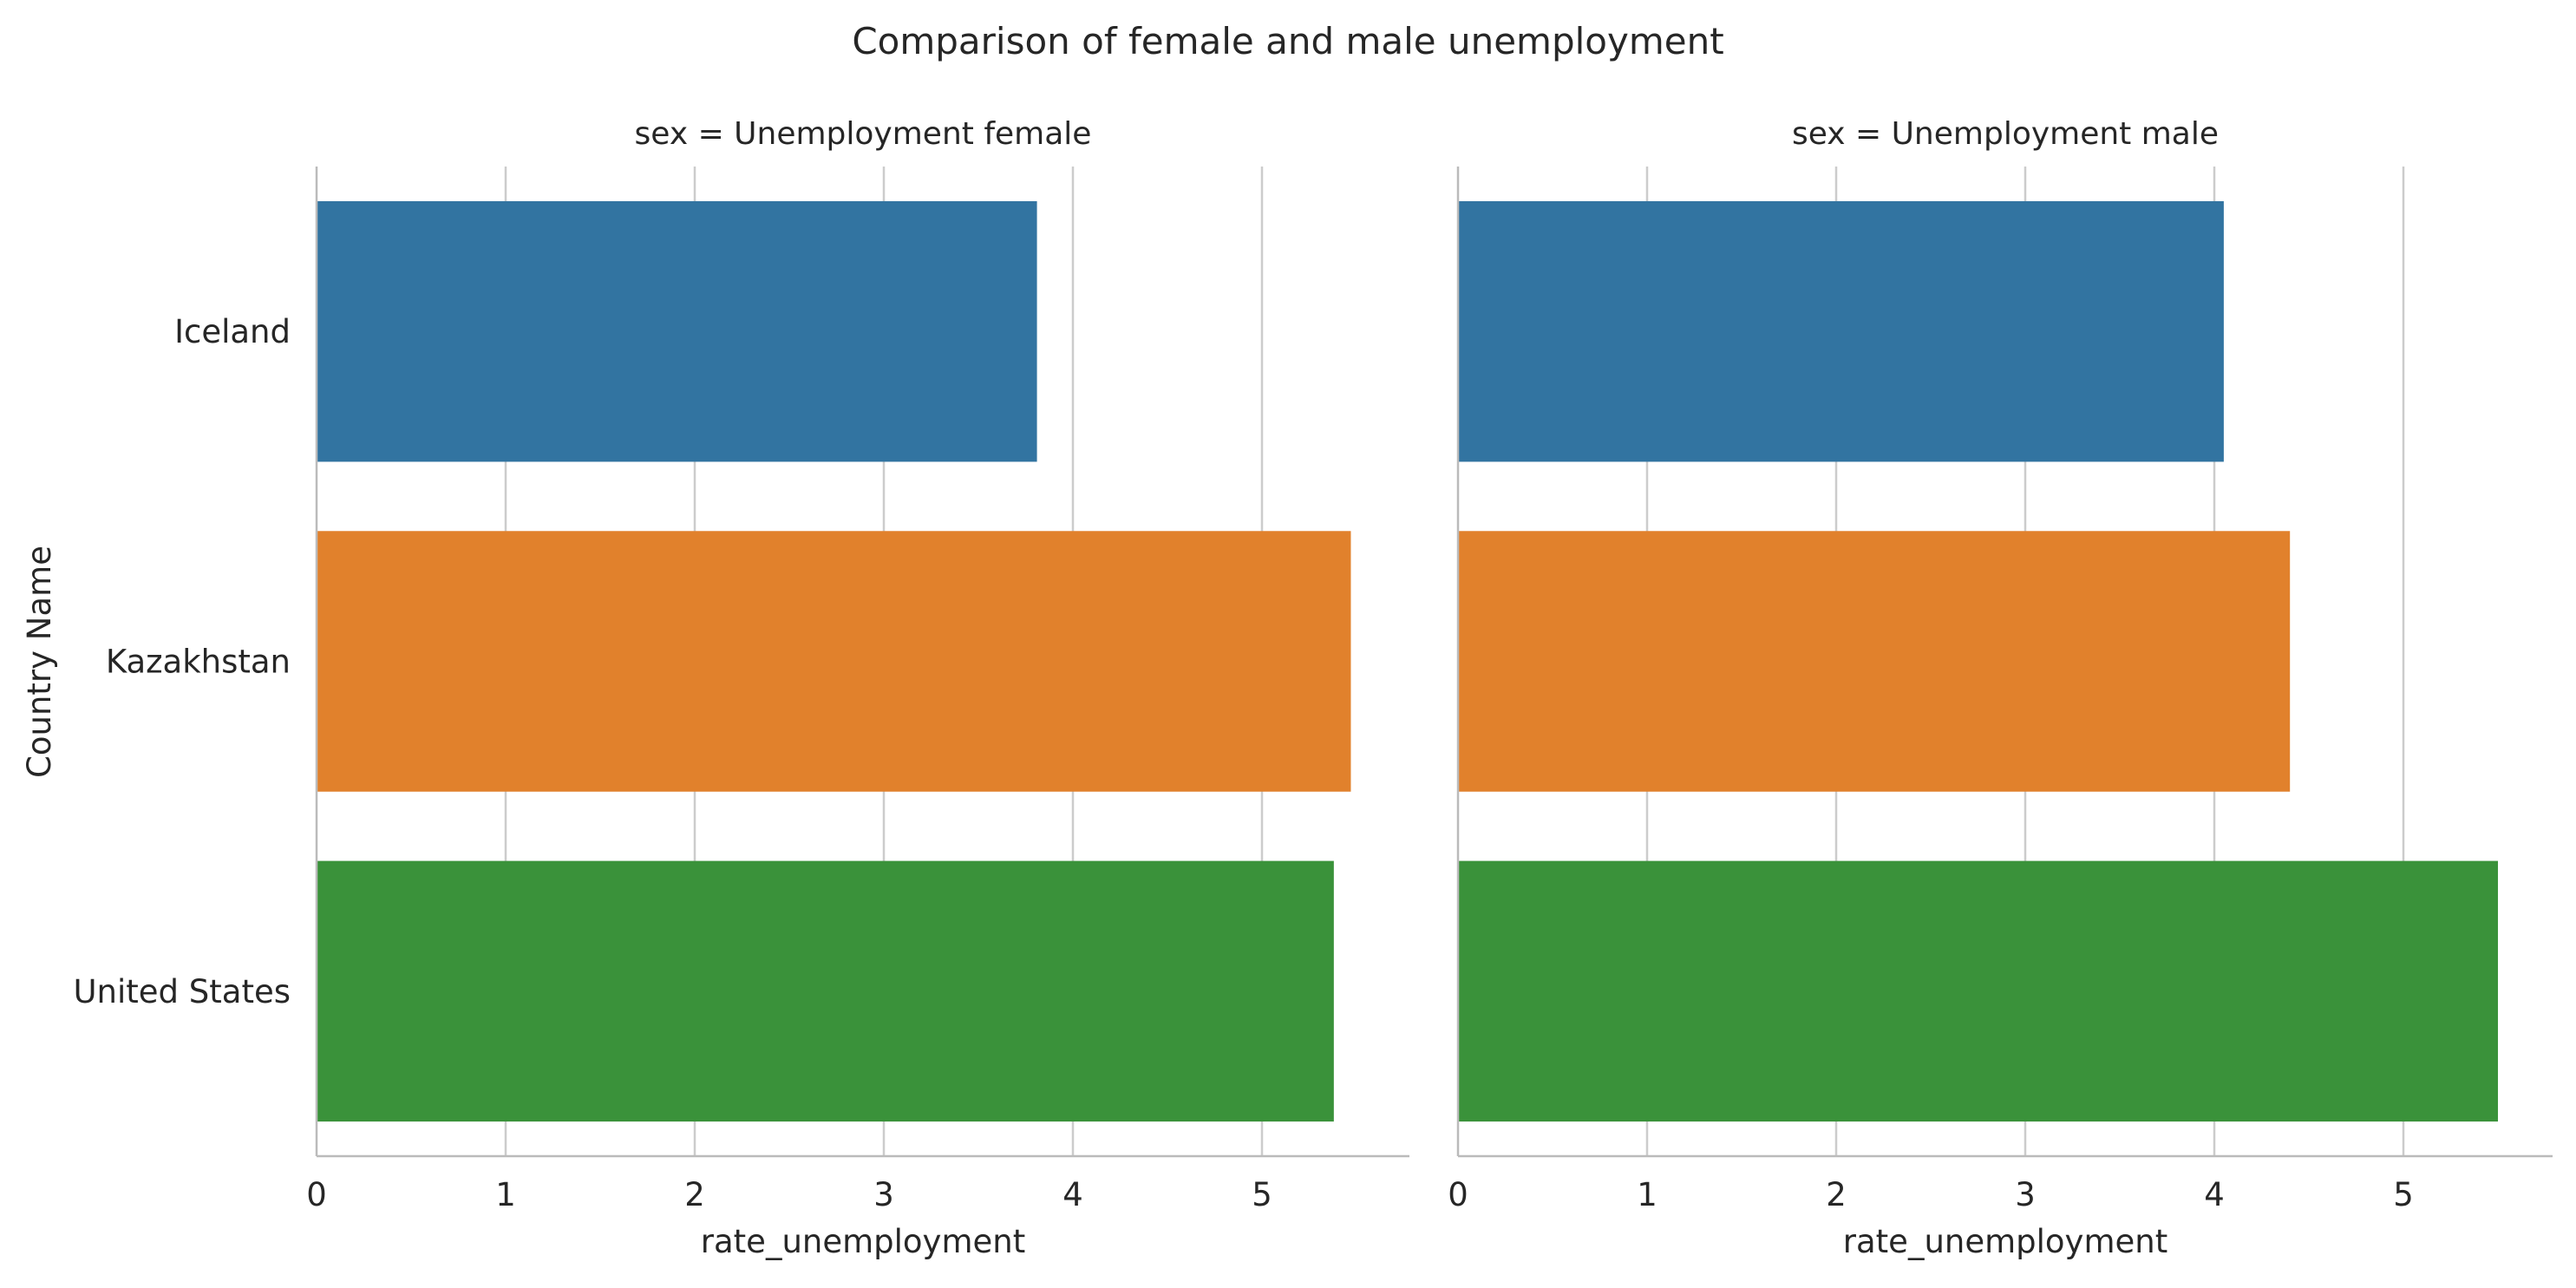 The width and height of the screenshot is (2576, 1288). What do you see at coordinates (198, 662) in the screenshot?
I see `y-tick-label: Kazakhstan` at bounding box center [198, 662].